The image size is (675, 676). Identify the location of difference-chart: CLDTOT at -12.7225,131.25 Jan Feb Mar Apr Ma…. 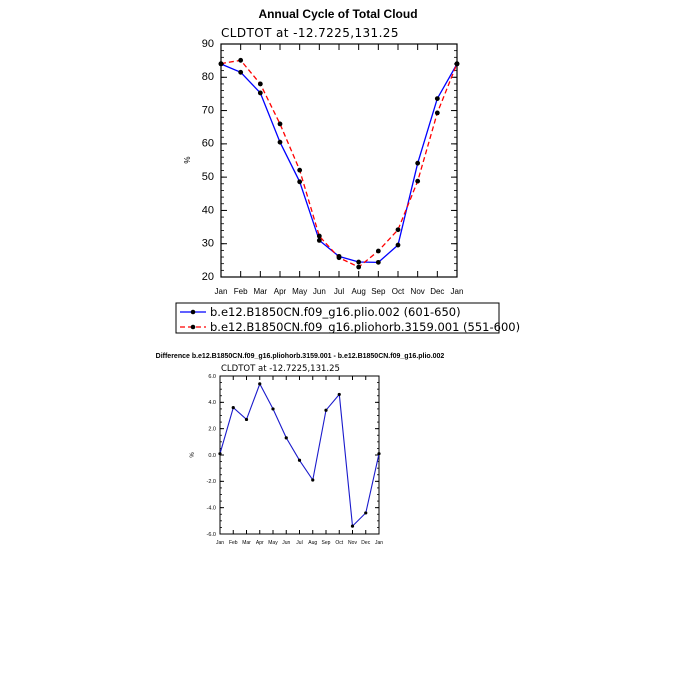
(286, 455).